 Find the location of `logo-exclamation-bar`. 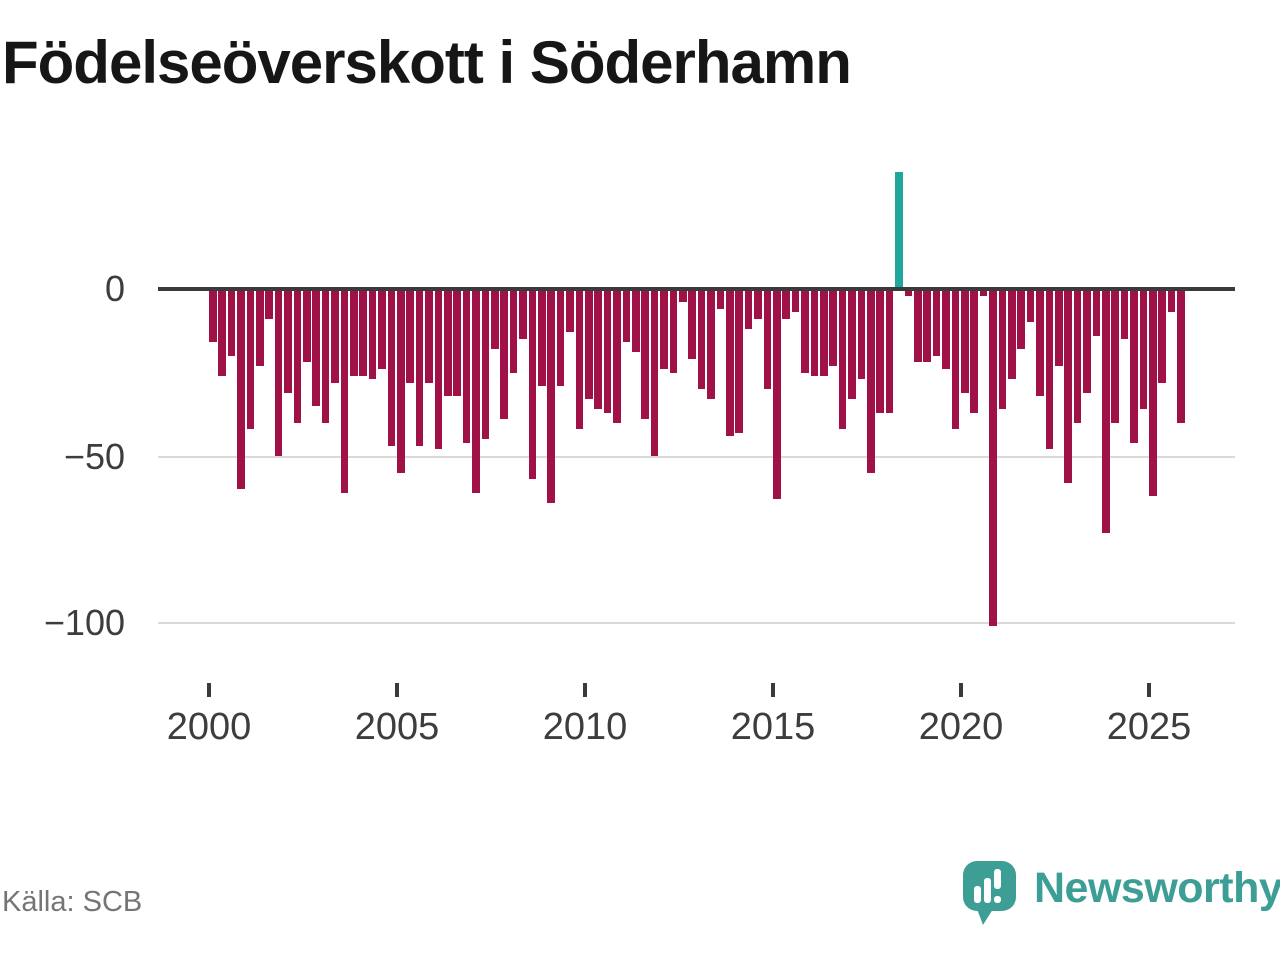

logo-exclamation-bar is located at coordinates (997, 879).